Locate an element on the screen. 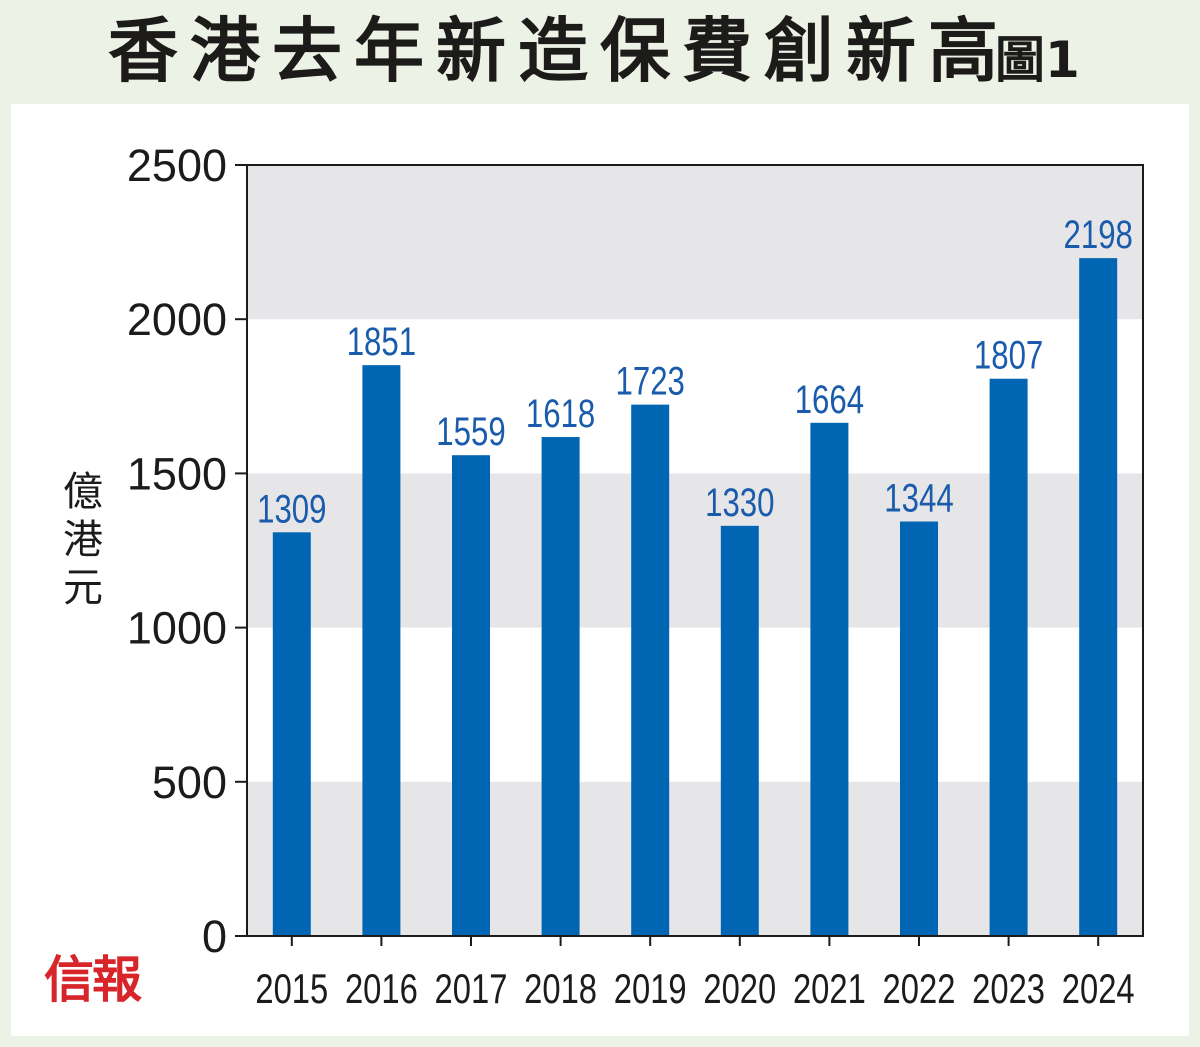 The width and height of the screenshot is (1200, 1047). x-tick-label: 2018 is located at coordinates (560, 988).